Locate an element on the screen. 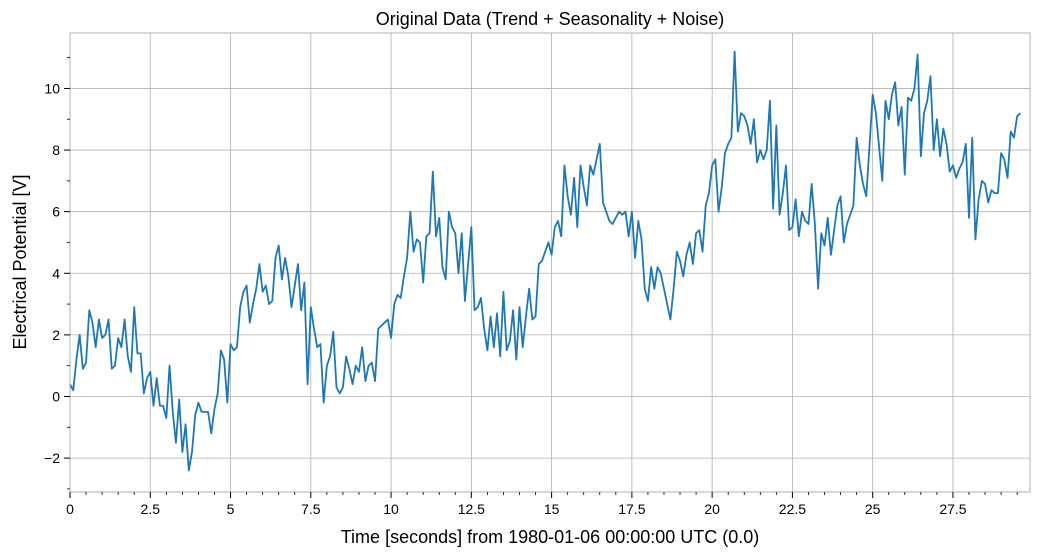 The width and height of the screenshot is (1039, 557). y-tick-label: −2 is located at coordinates (52, 458).